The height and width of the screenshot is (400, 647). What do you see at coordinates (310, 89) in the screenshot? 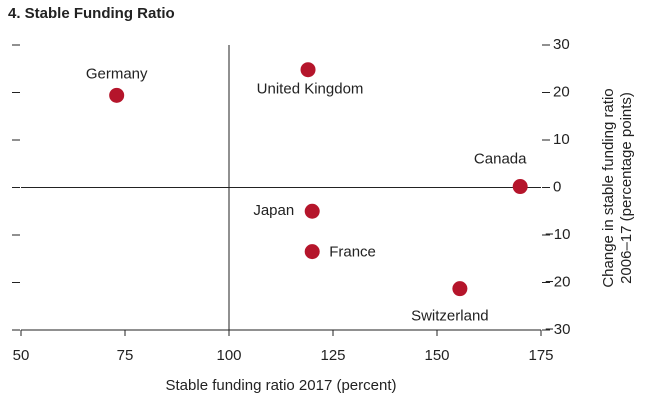
I see `point-label: United Kingdom` at bounding box center [310, 89].